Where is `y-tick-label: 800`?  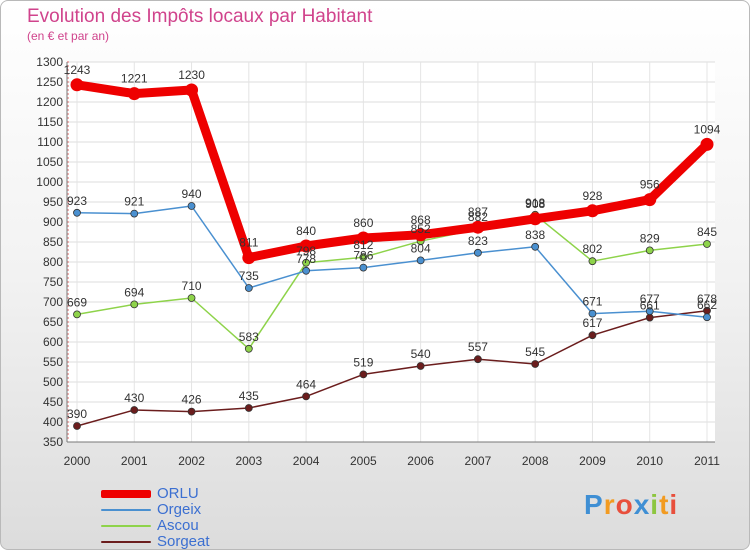 y-tick-label: 800 is located at coordinates (53, 262).